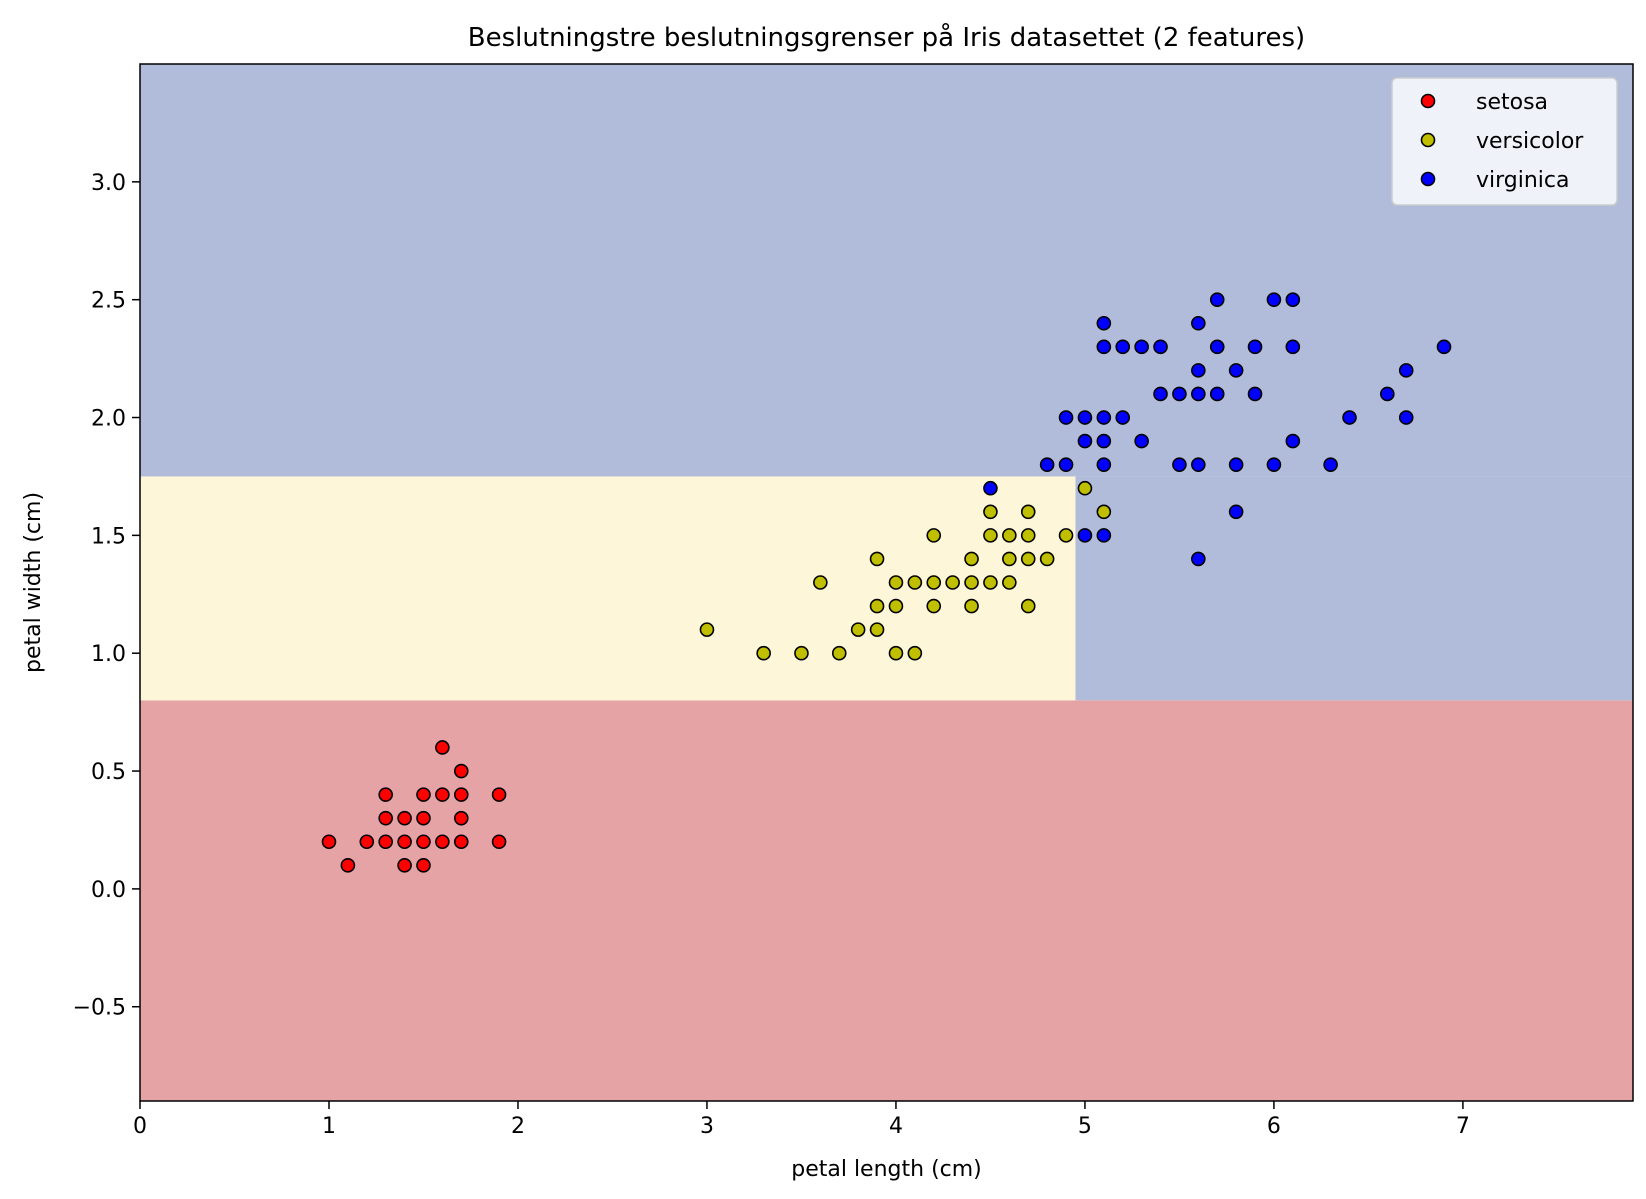  I want to click on x-tick-label: 0, so click(140, 1126).